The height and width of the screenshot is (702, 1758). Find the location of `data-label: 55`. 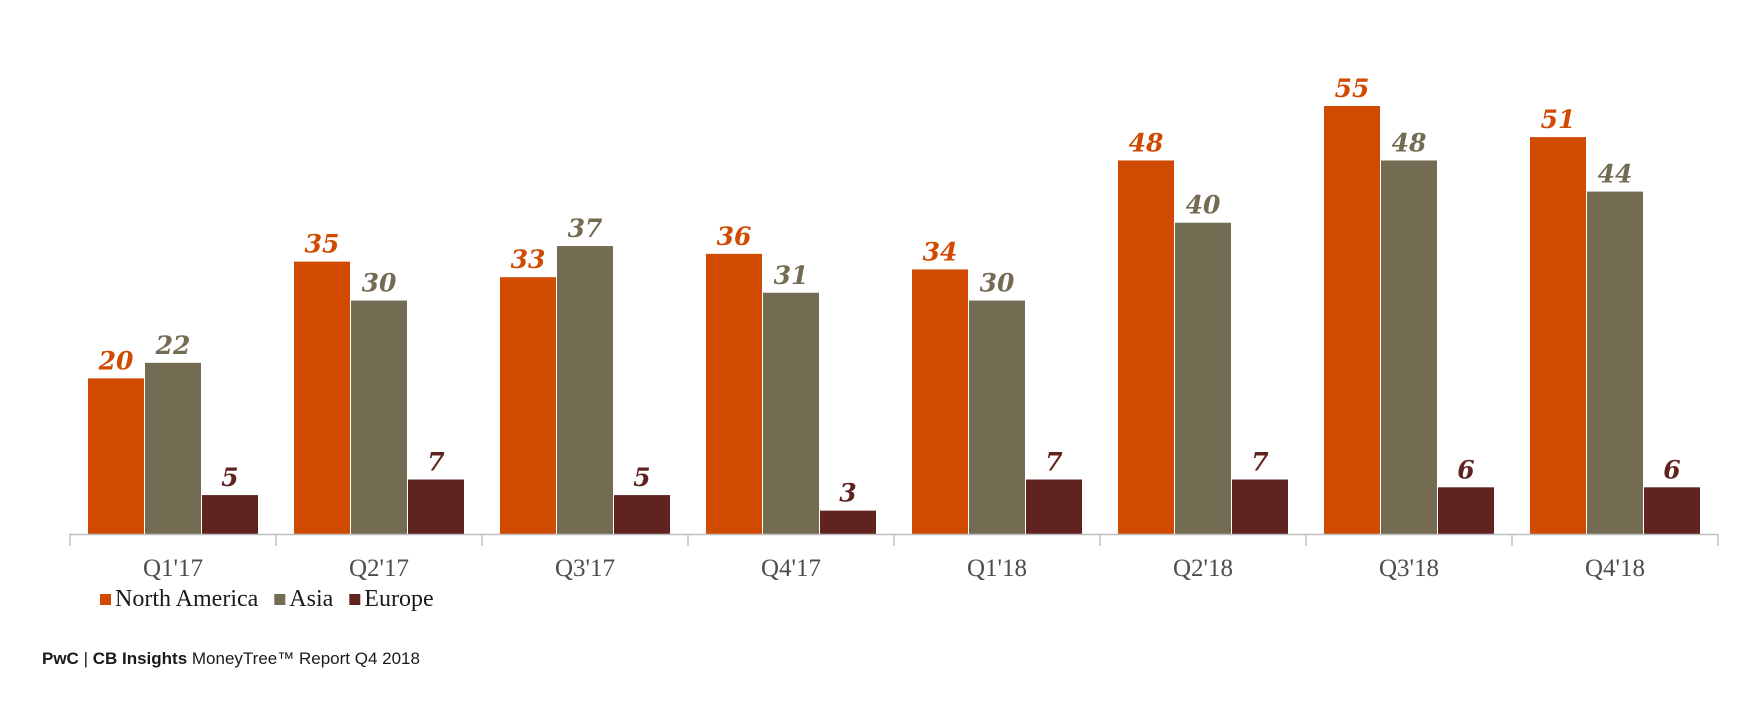

data-label: 55 is located at coordinates (1352, 88).